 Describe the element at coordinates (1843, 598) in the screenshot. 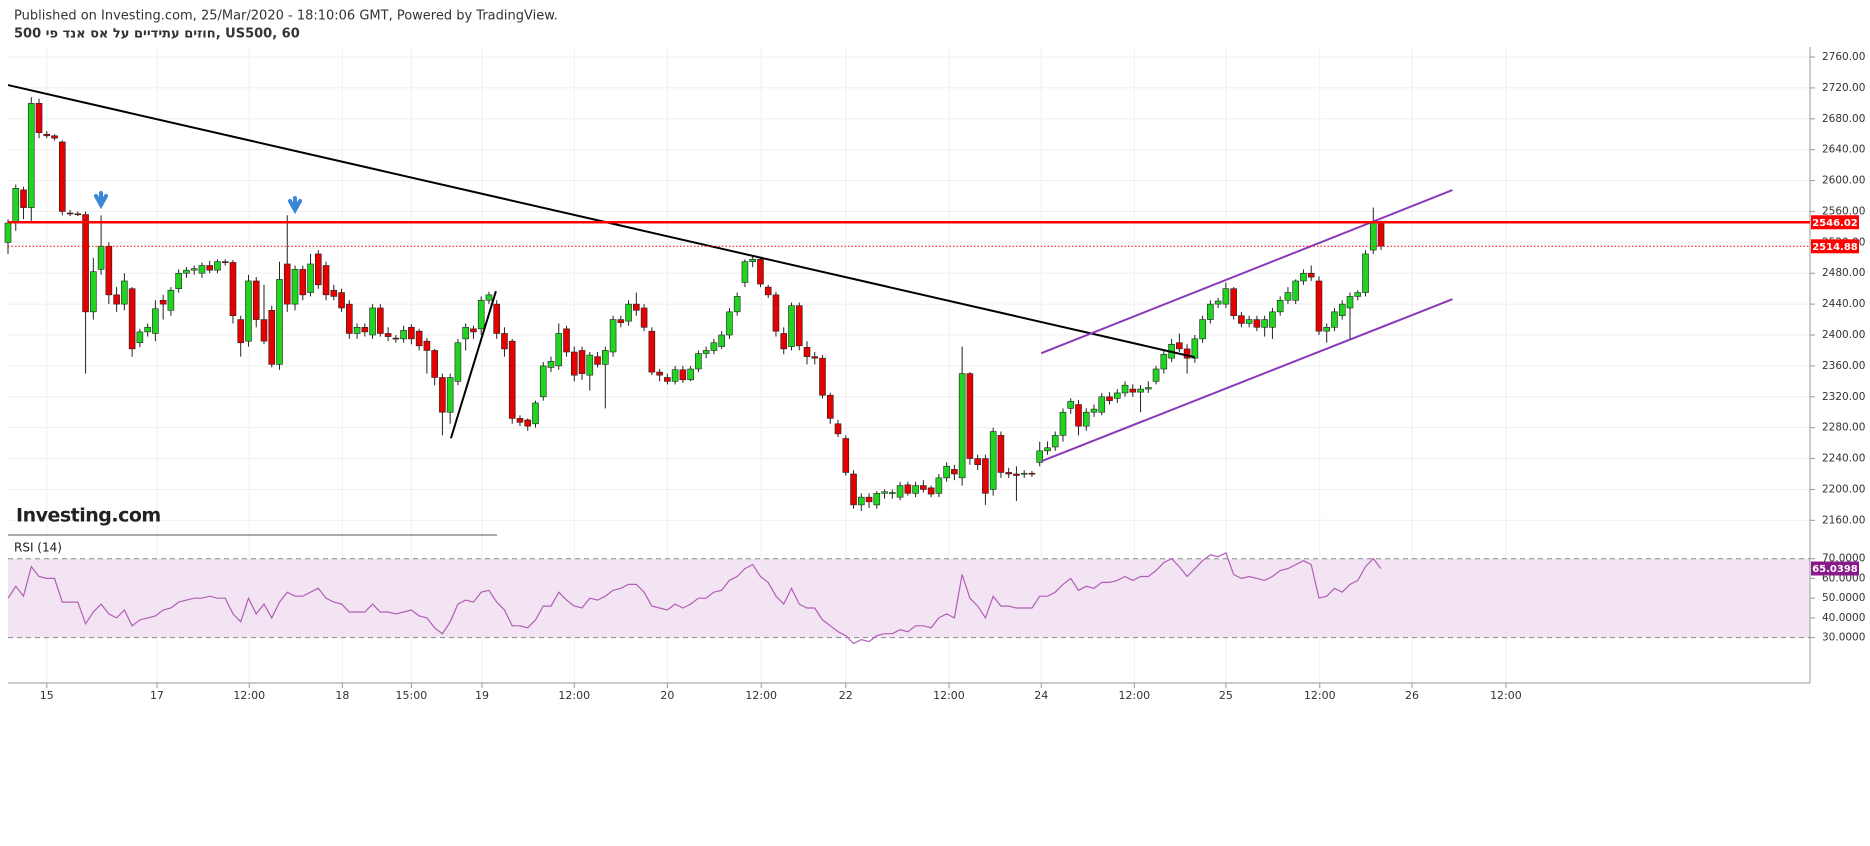

I see `y-tick-label: 50.0000` at that location.